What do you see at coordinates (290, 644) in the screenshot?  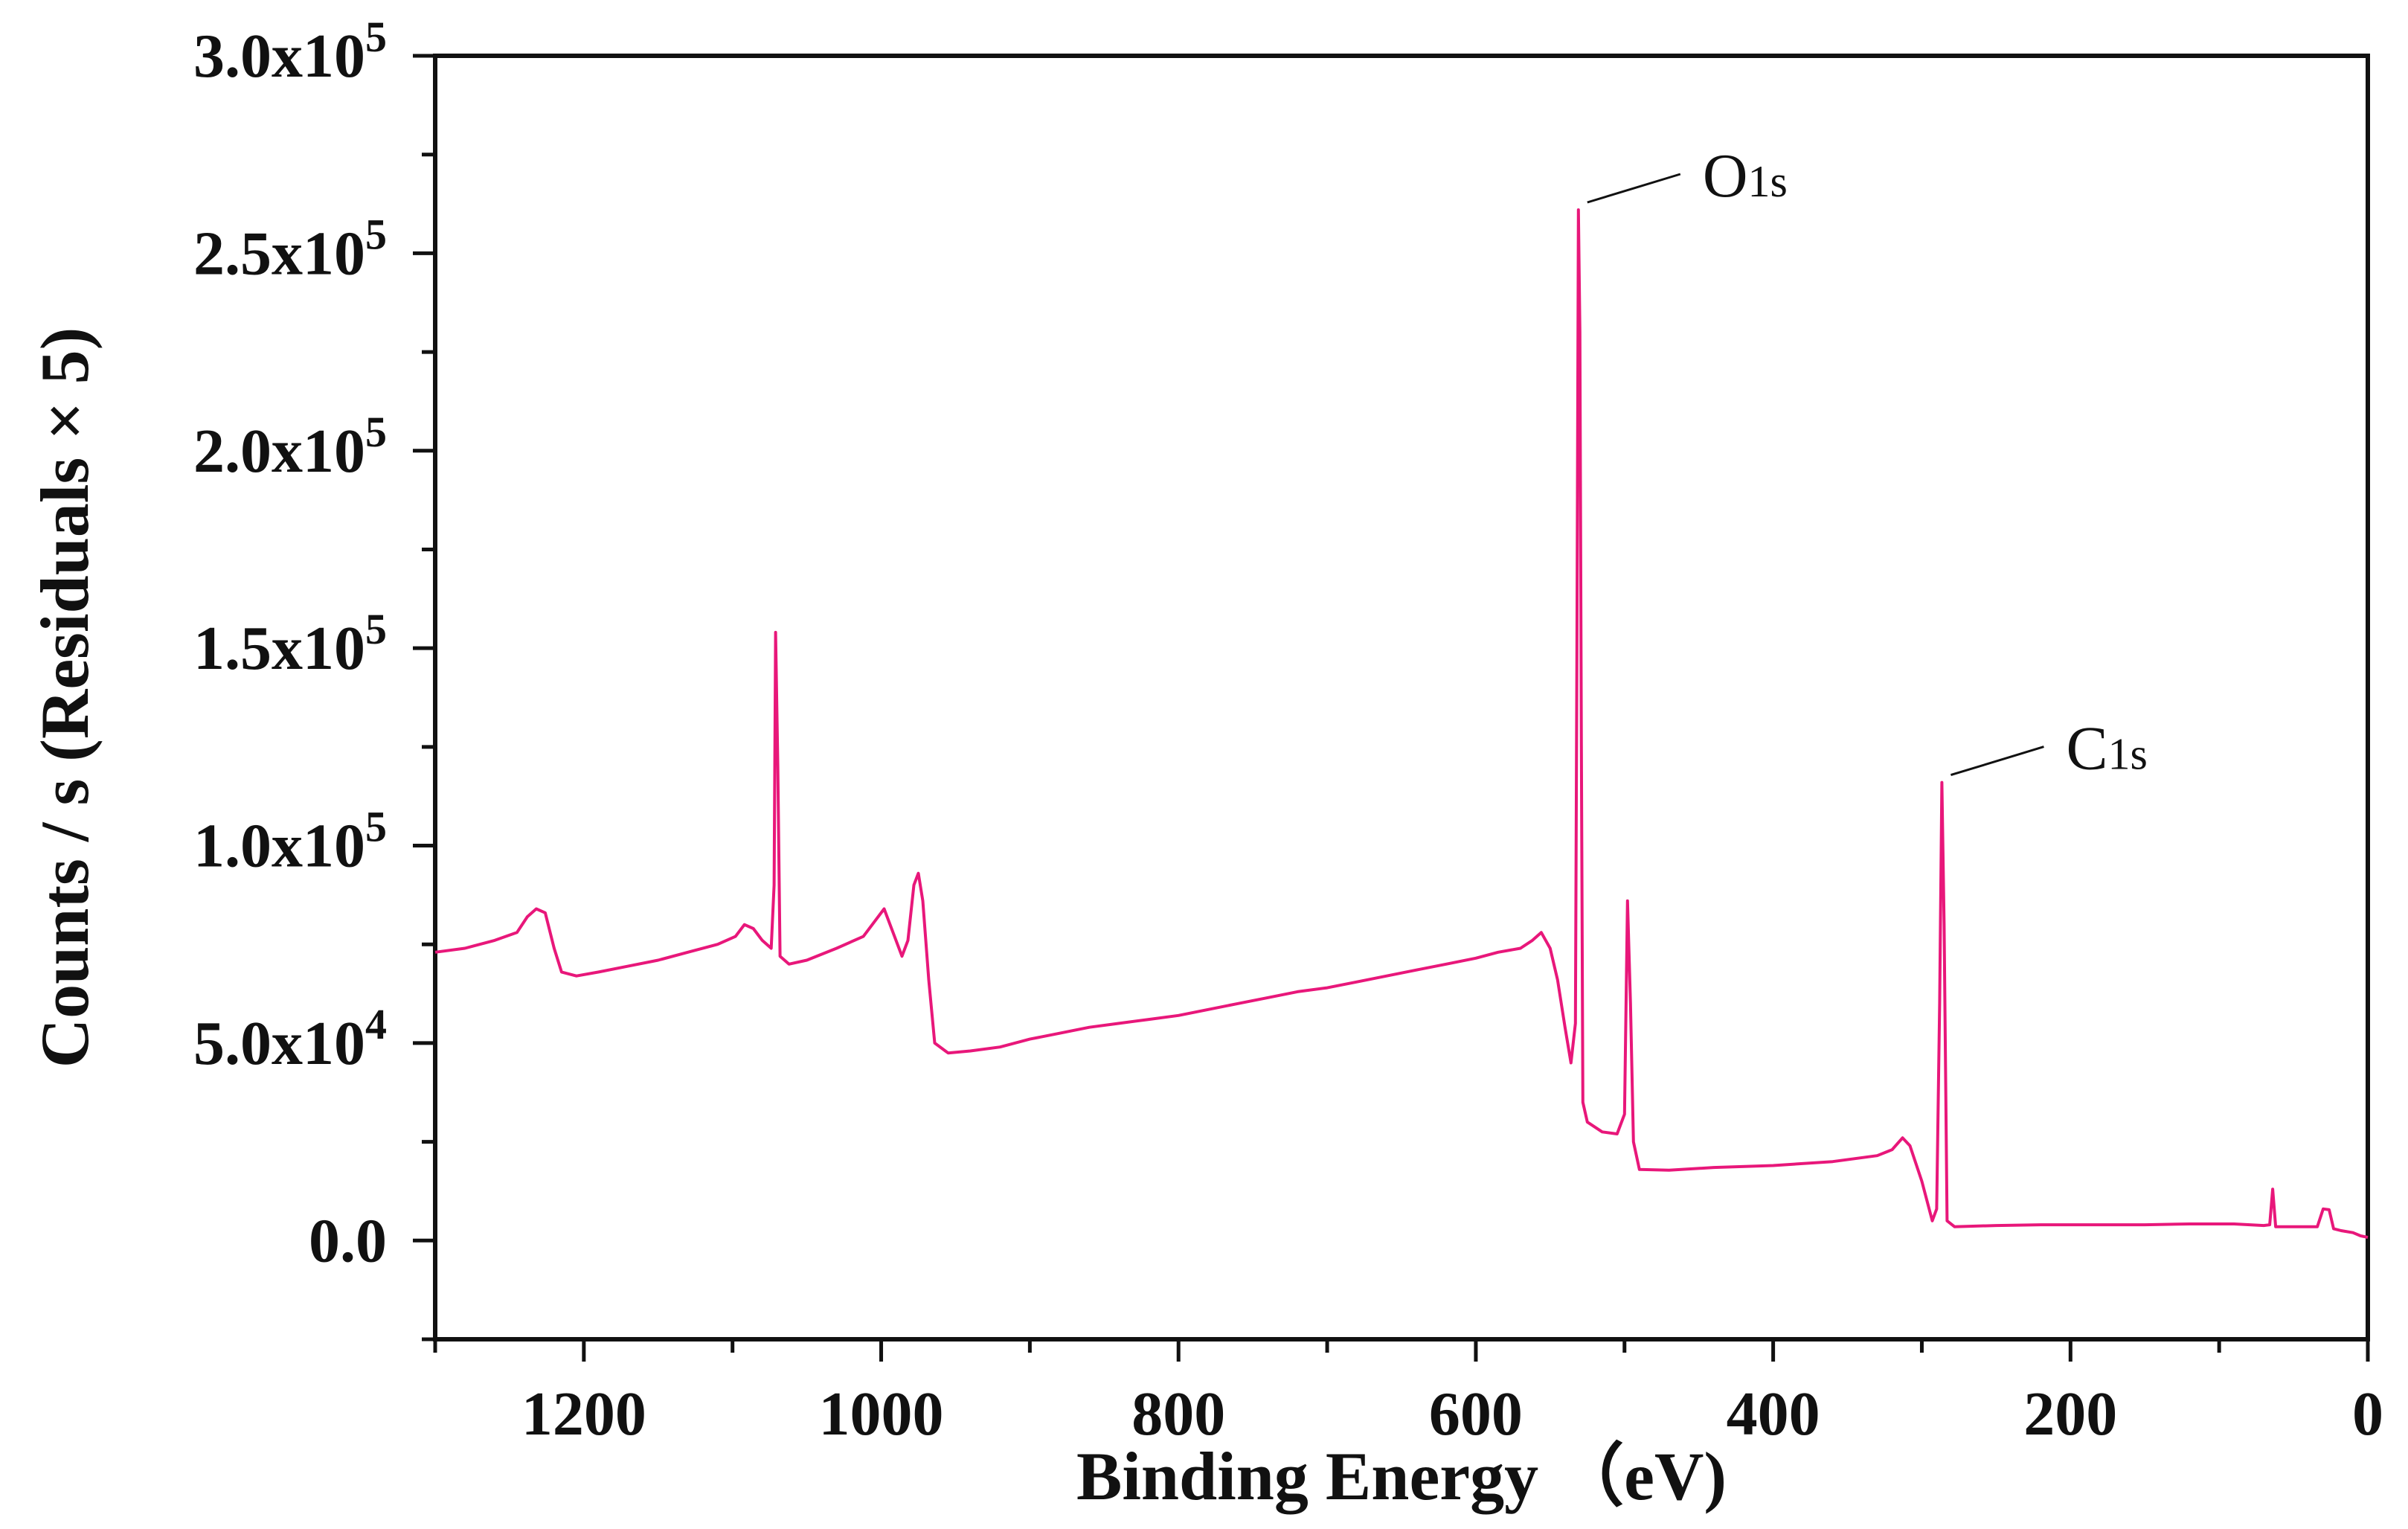 I see `y-tick-label: 1.5x10⁵` at bounding box center [290, 644].